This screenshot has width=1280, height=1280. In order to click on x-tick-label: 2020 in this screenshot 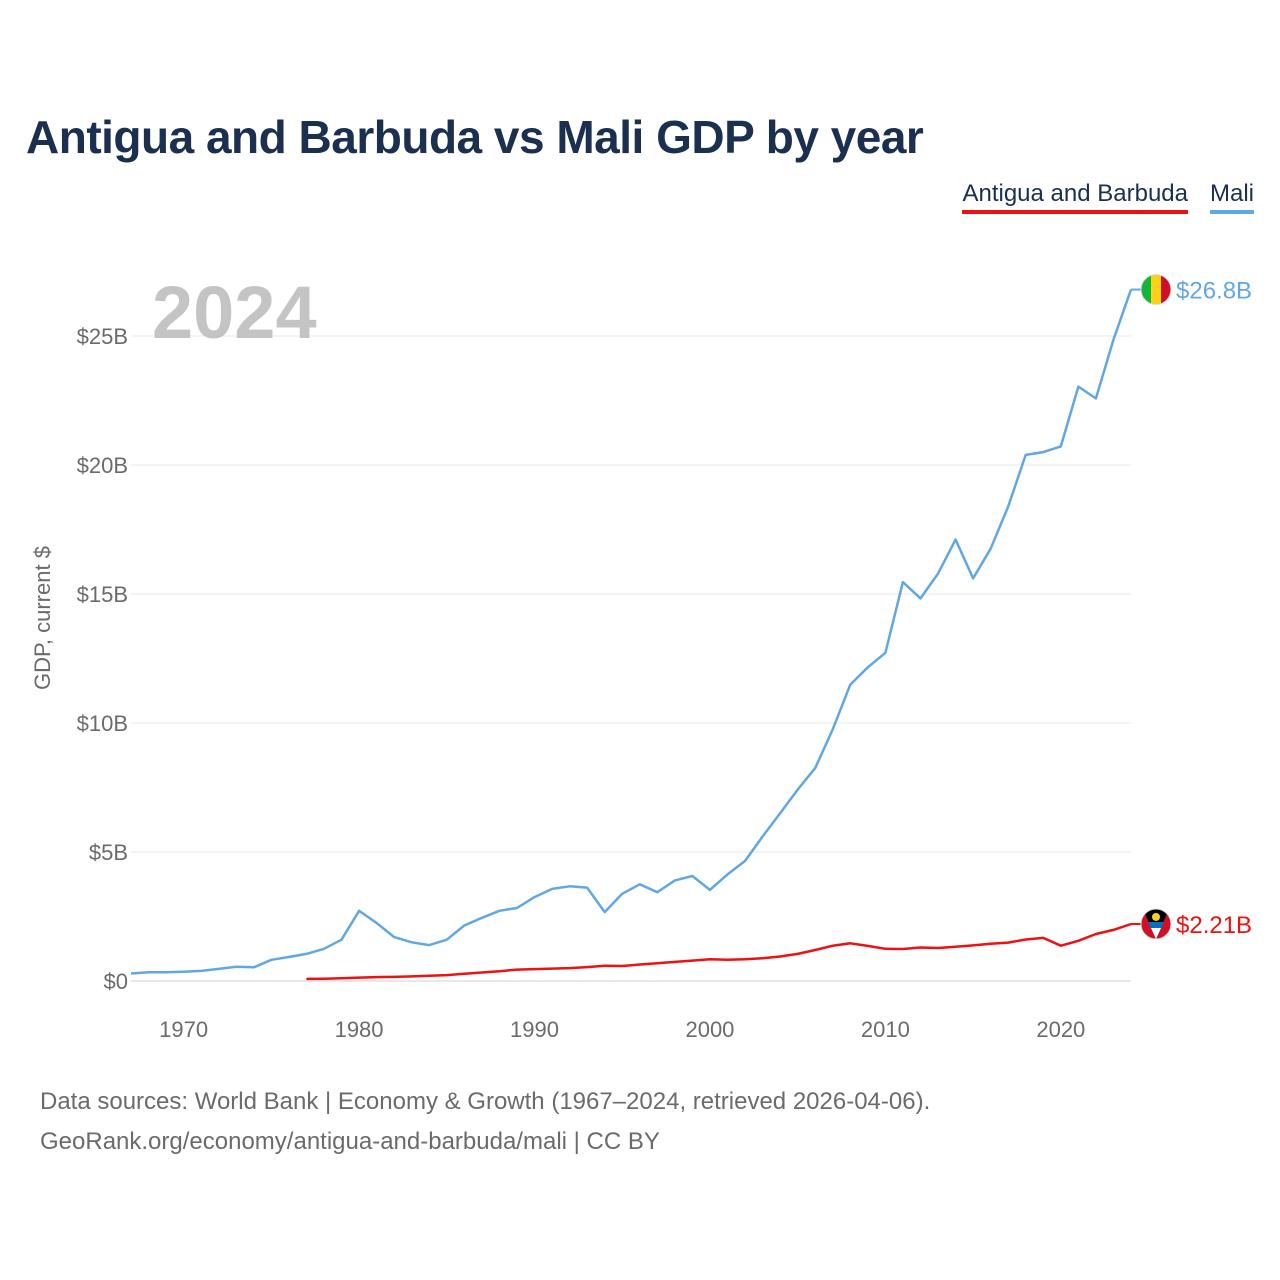, I will do `click(1060, 1029)`.